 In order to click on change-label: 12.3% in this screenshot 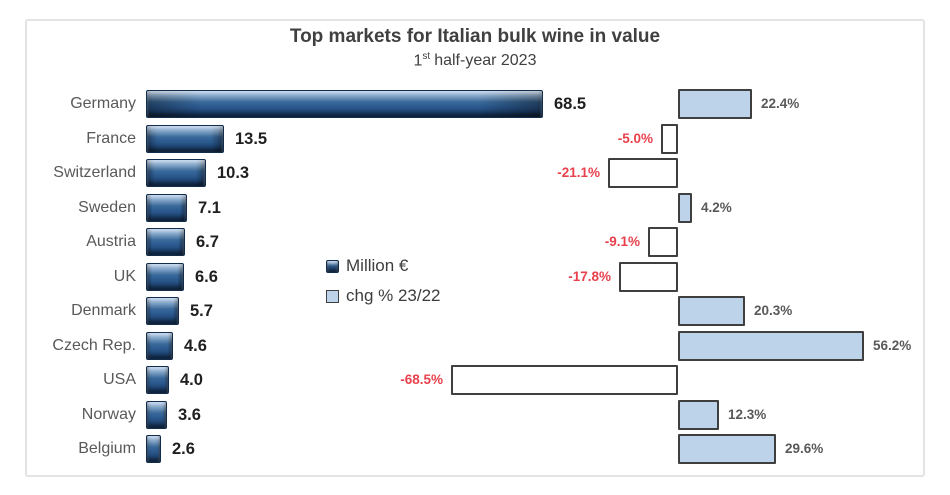, I will do `click(747, 414)`.